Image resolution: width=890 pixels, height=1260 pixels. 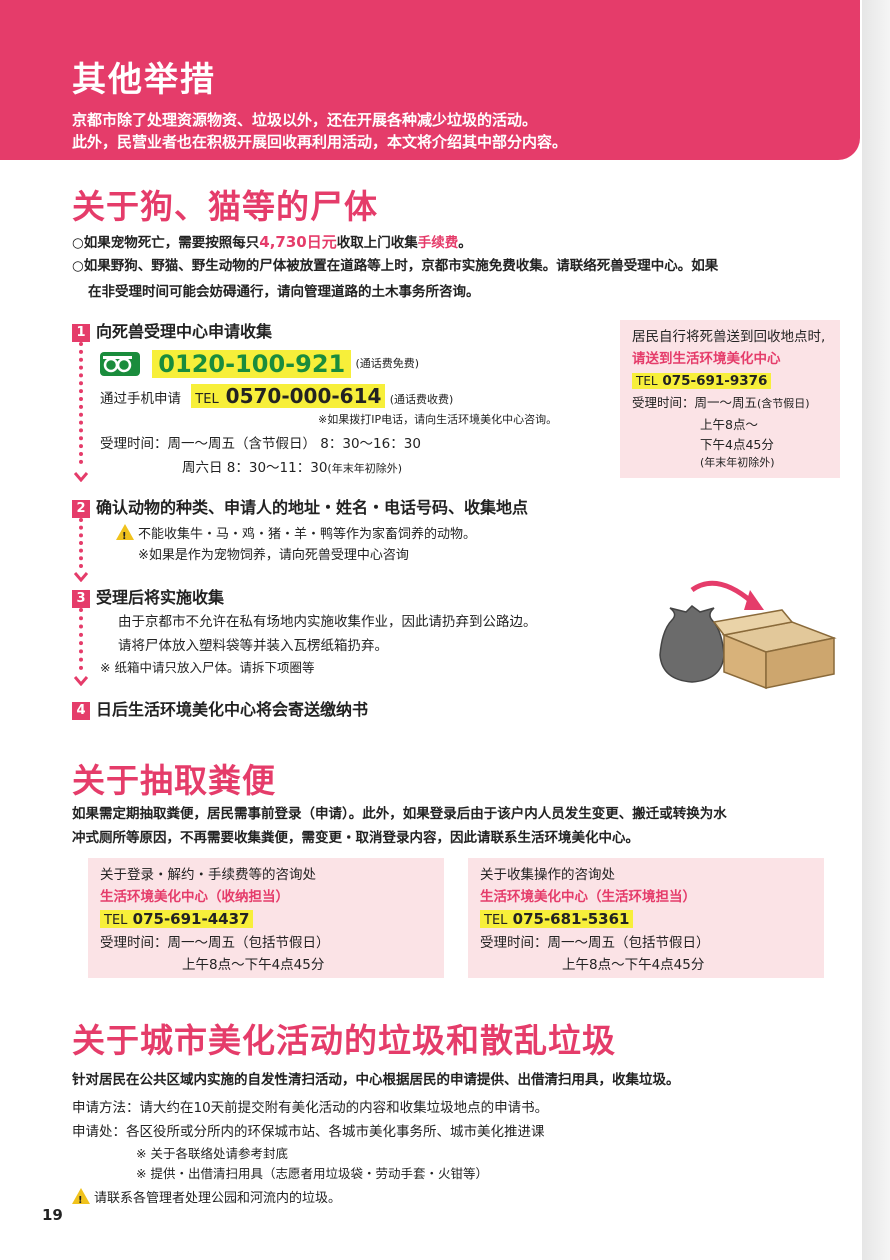 What do you see at coordinates (252, 364) in the screenshot?
I see `freedial-number: 0120-100-921` at bounding box center [252, 364].